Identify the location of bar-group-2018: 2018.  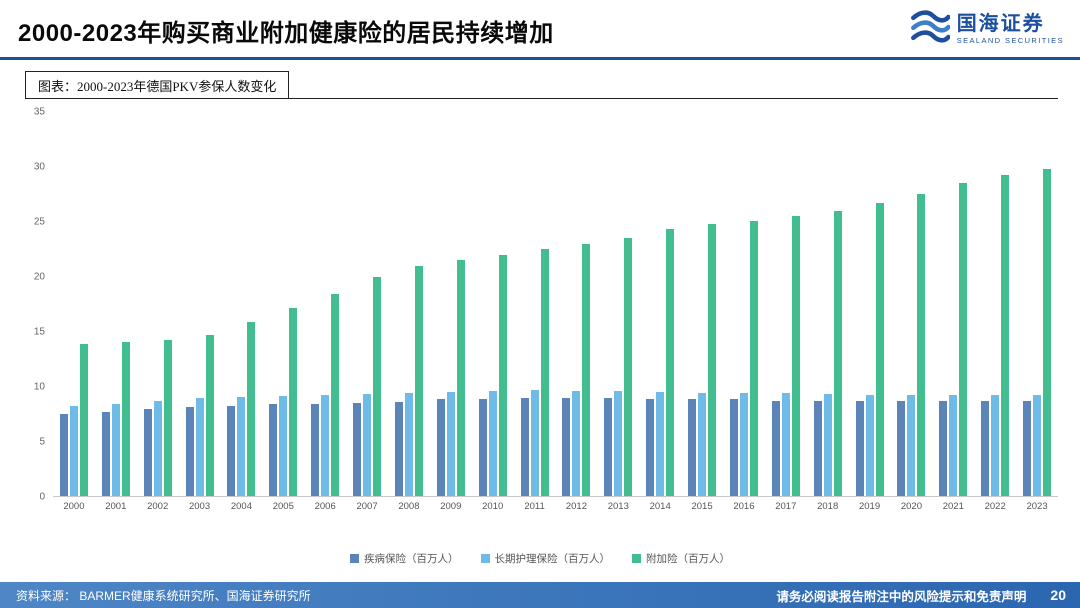
(828, 312).